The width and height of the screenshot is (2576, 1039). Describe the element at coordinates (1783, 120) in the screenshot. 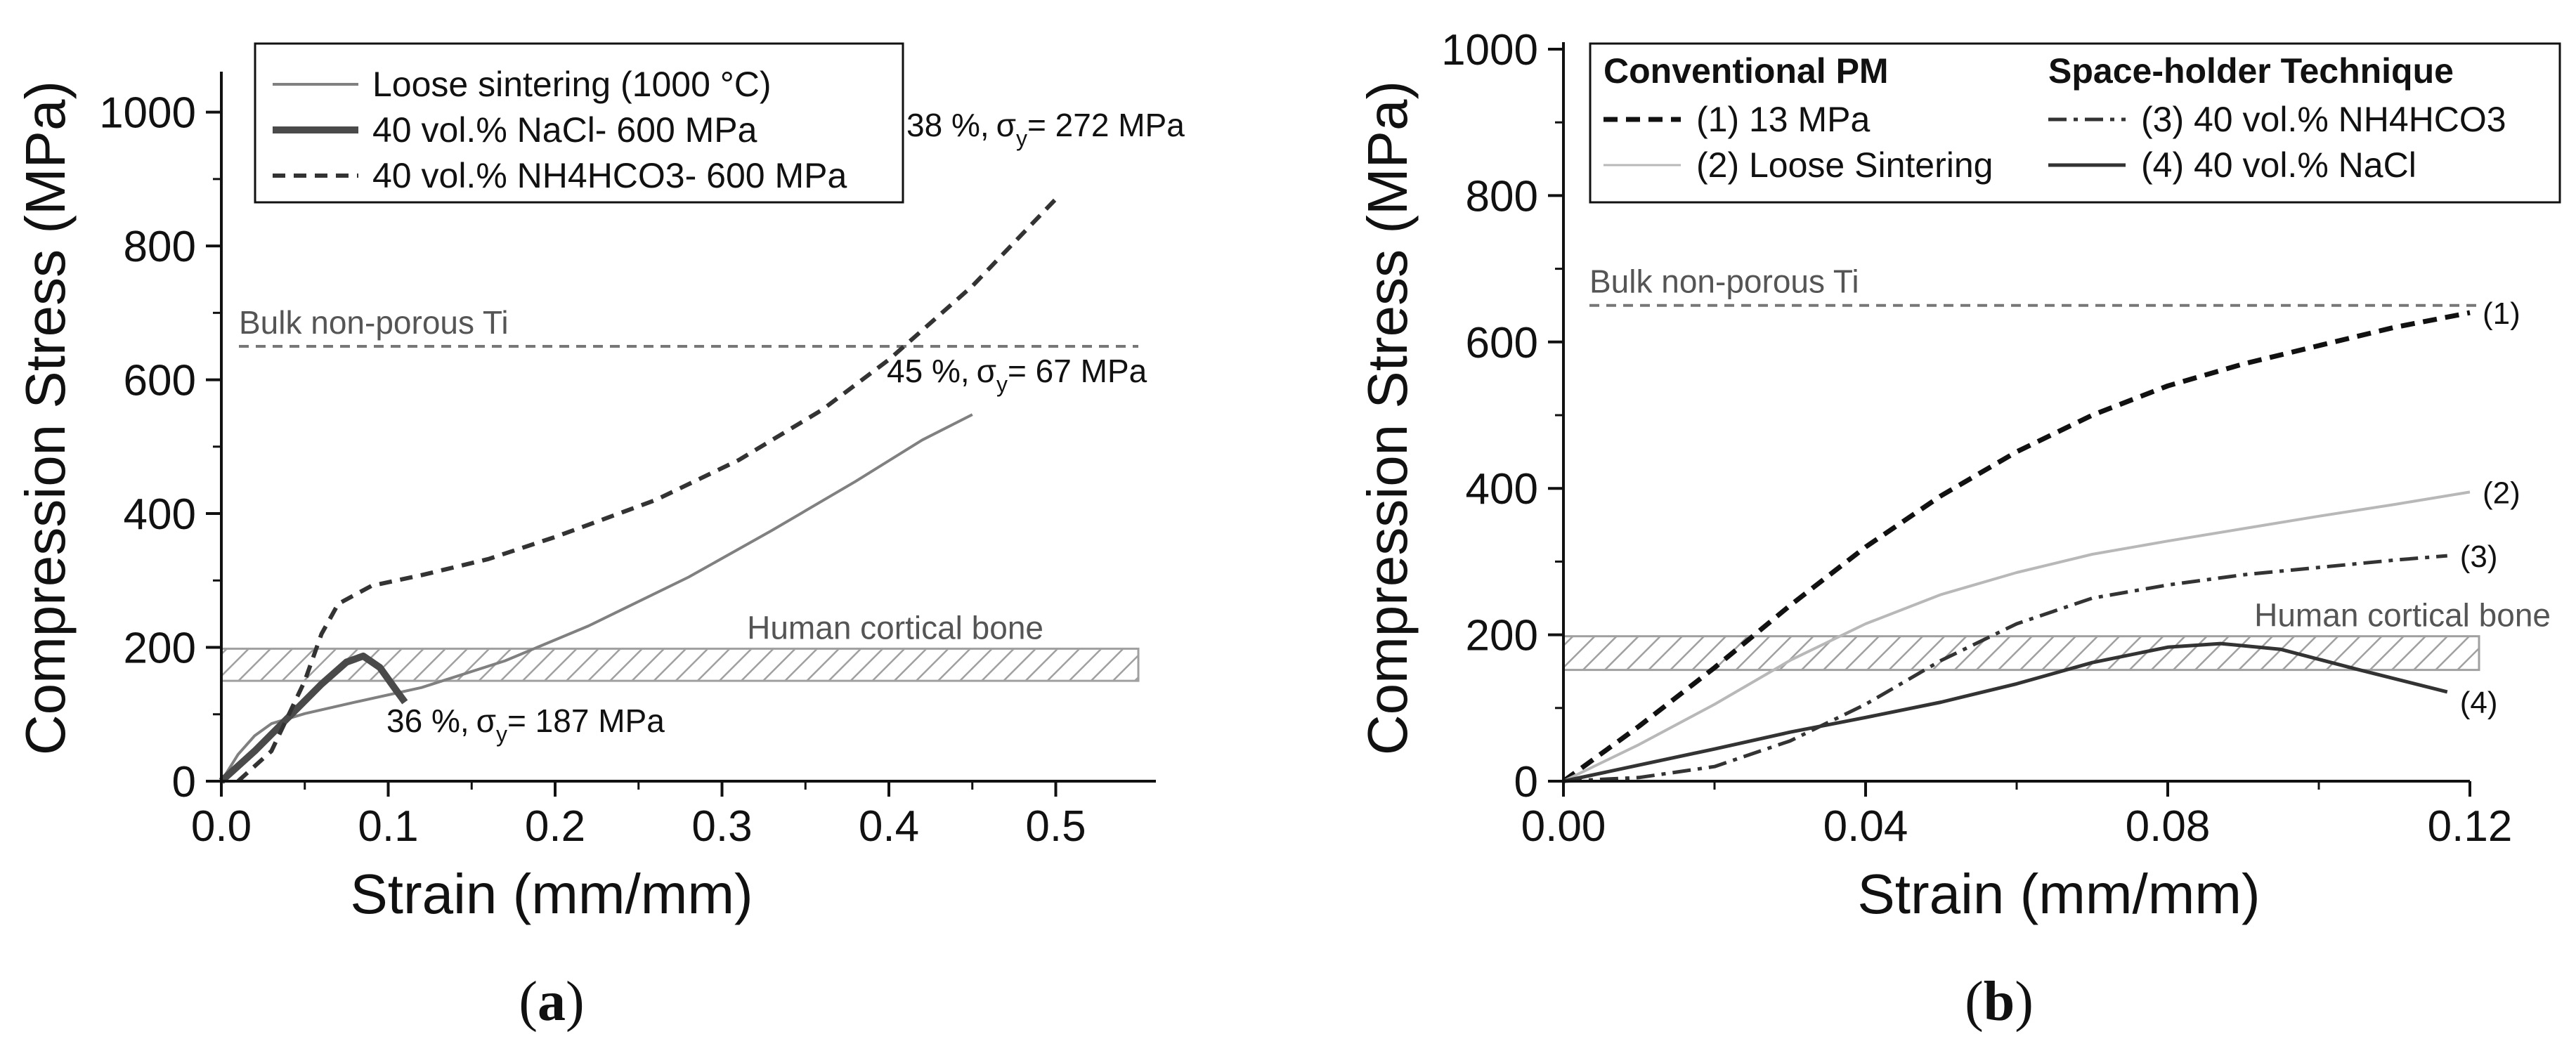

I see `legend-label-13mpa: (1) 13 MPa` at that location.